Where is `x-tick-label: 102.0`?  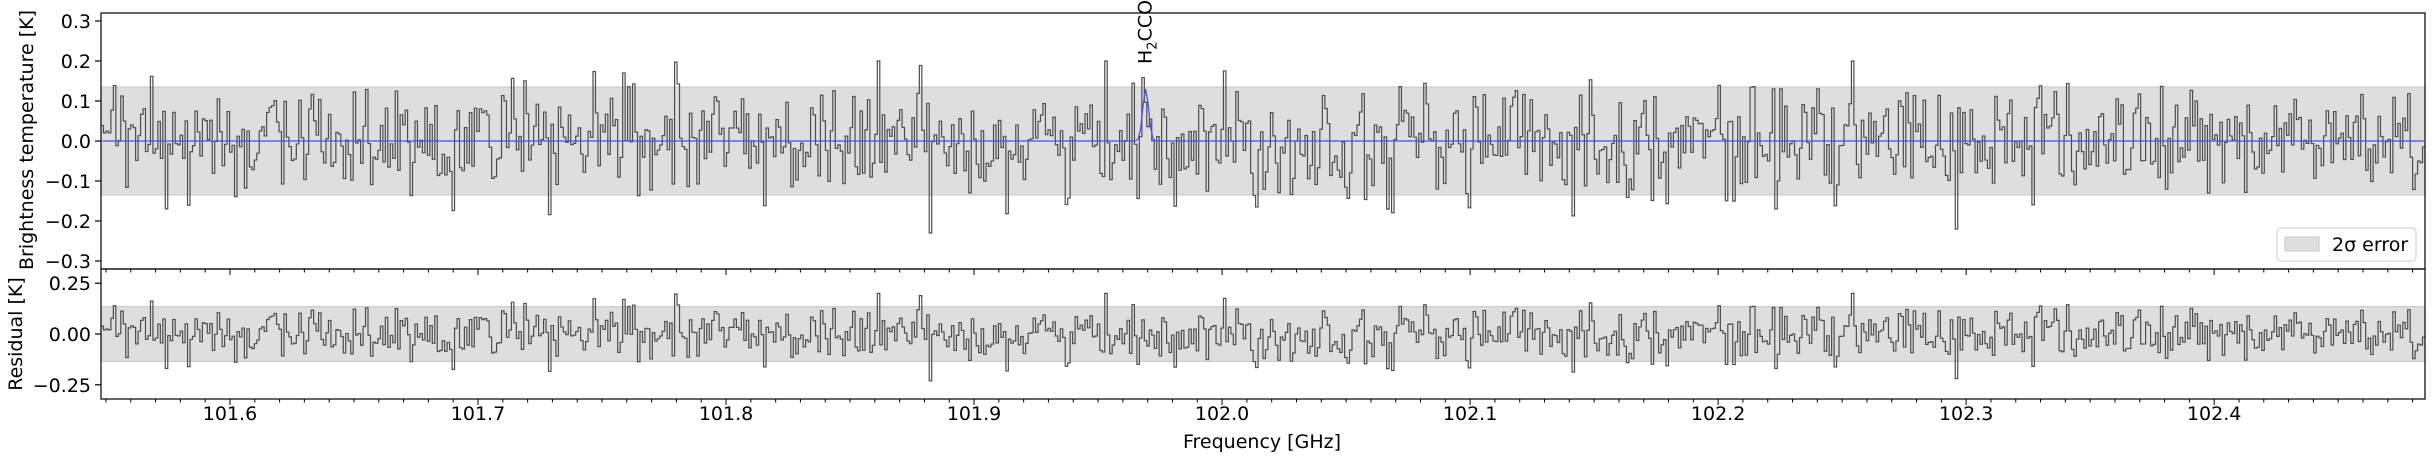 x-tick-label: 102.0 is located at coordinates (1222, 414).